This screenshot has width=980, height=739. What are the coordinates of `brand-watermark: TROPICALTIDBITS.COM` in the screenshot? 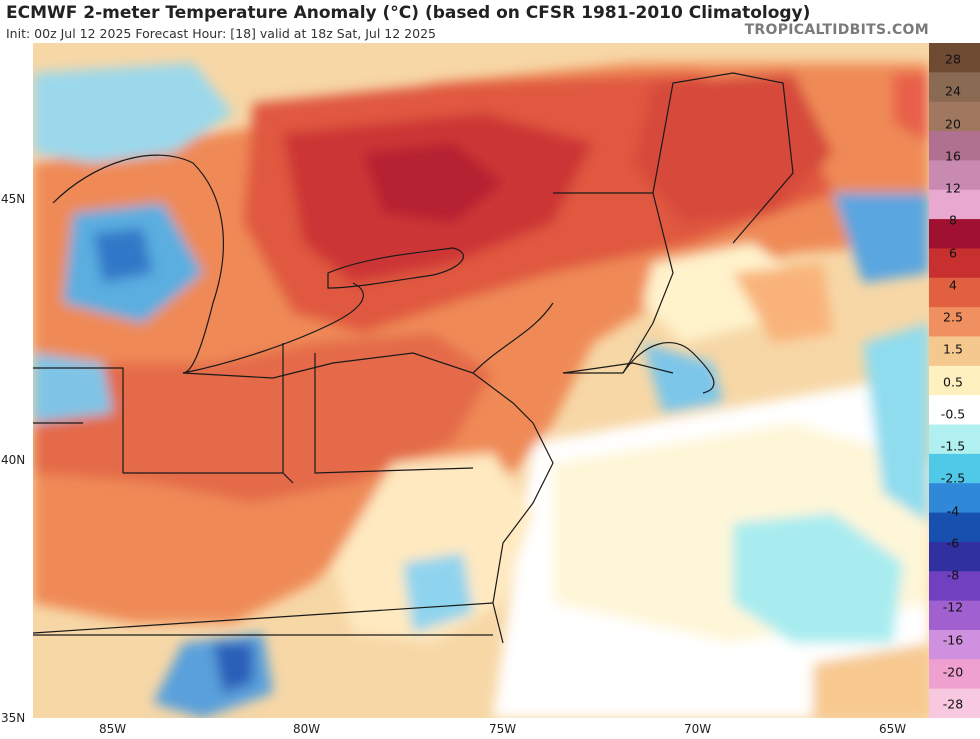 It's located at (836, 30).